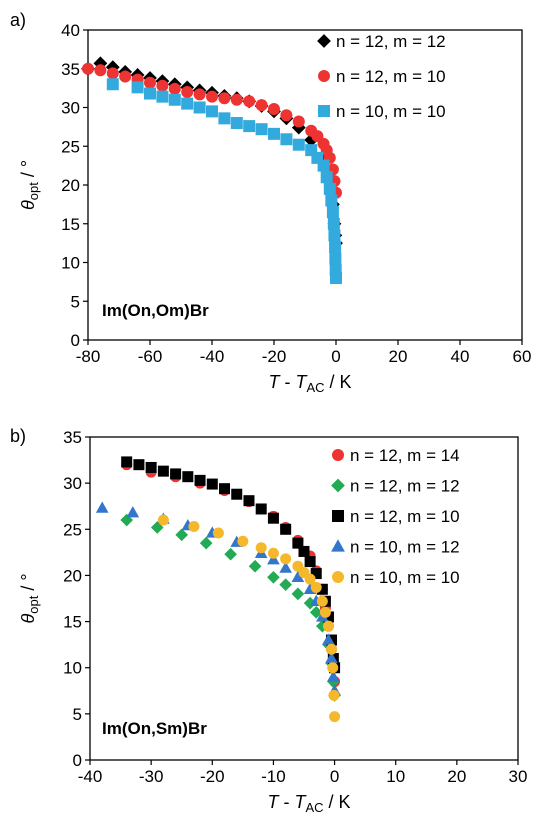 The height and width of the screenshot is (833, 539). Describe the element at coordinates (405, 455) in the screenshot. I see `legend-label: n = 12, m = 14` at that location.